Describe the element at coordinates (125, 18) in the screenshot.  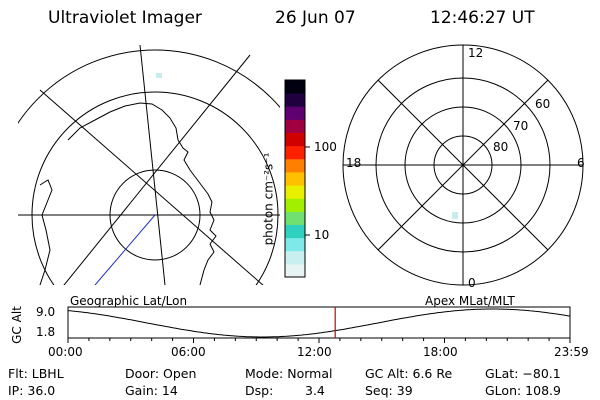
I see `instrument-title: Ultraviolet Imager` at that location.